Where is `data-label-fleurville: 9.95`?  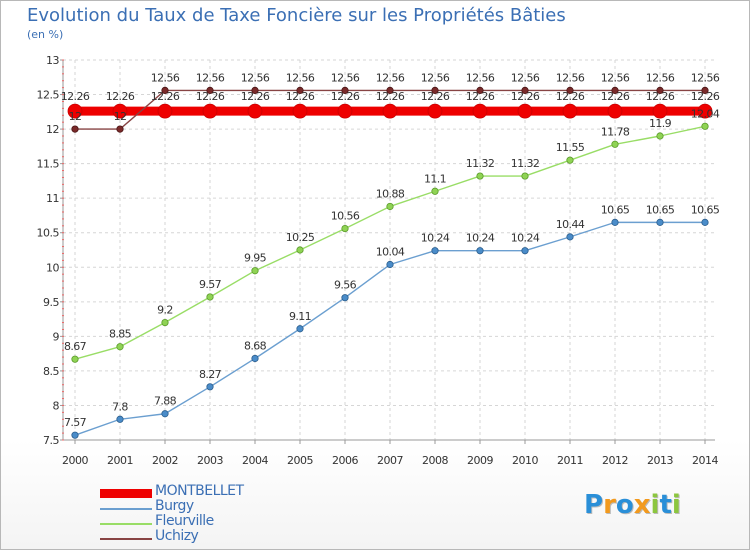
data-label-fleurville: 9.95 is located at coordinates (255, 258).